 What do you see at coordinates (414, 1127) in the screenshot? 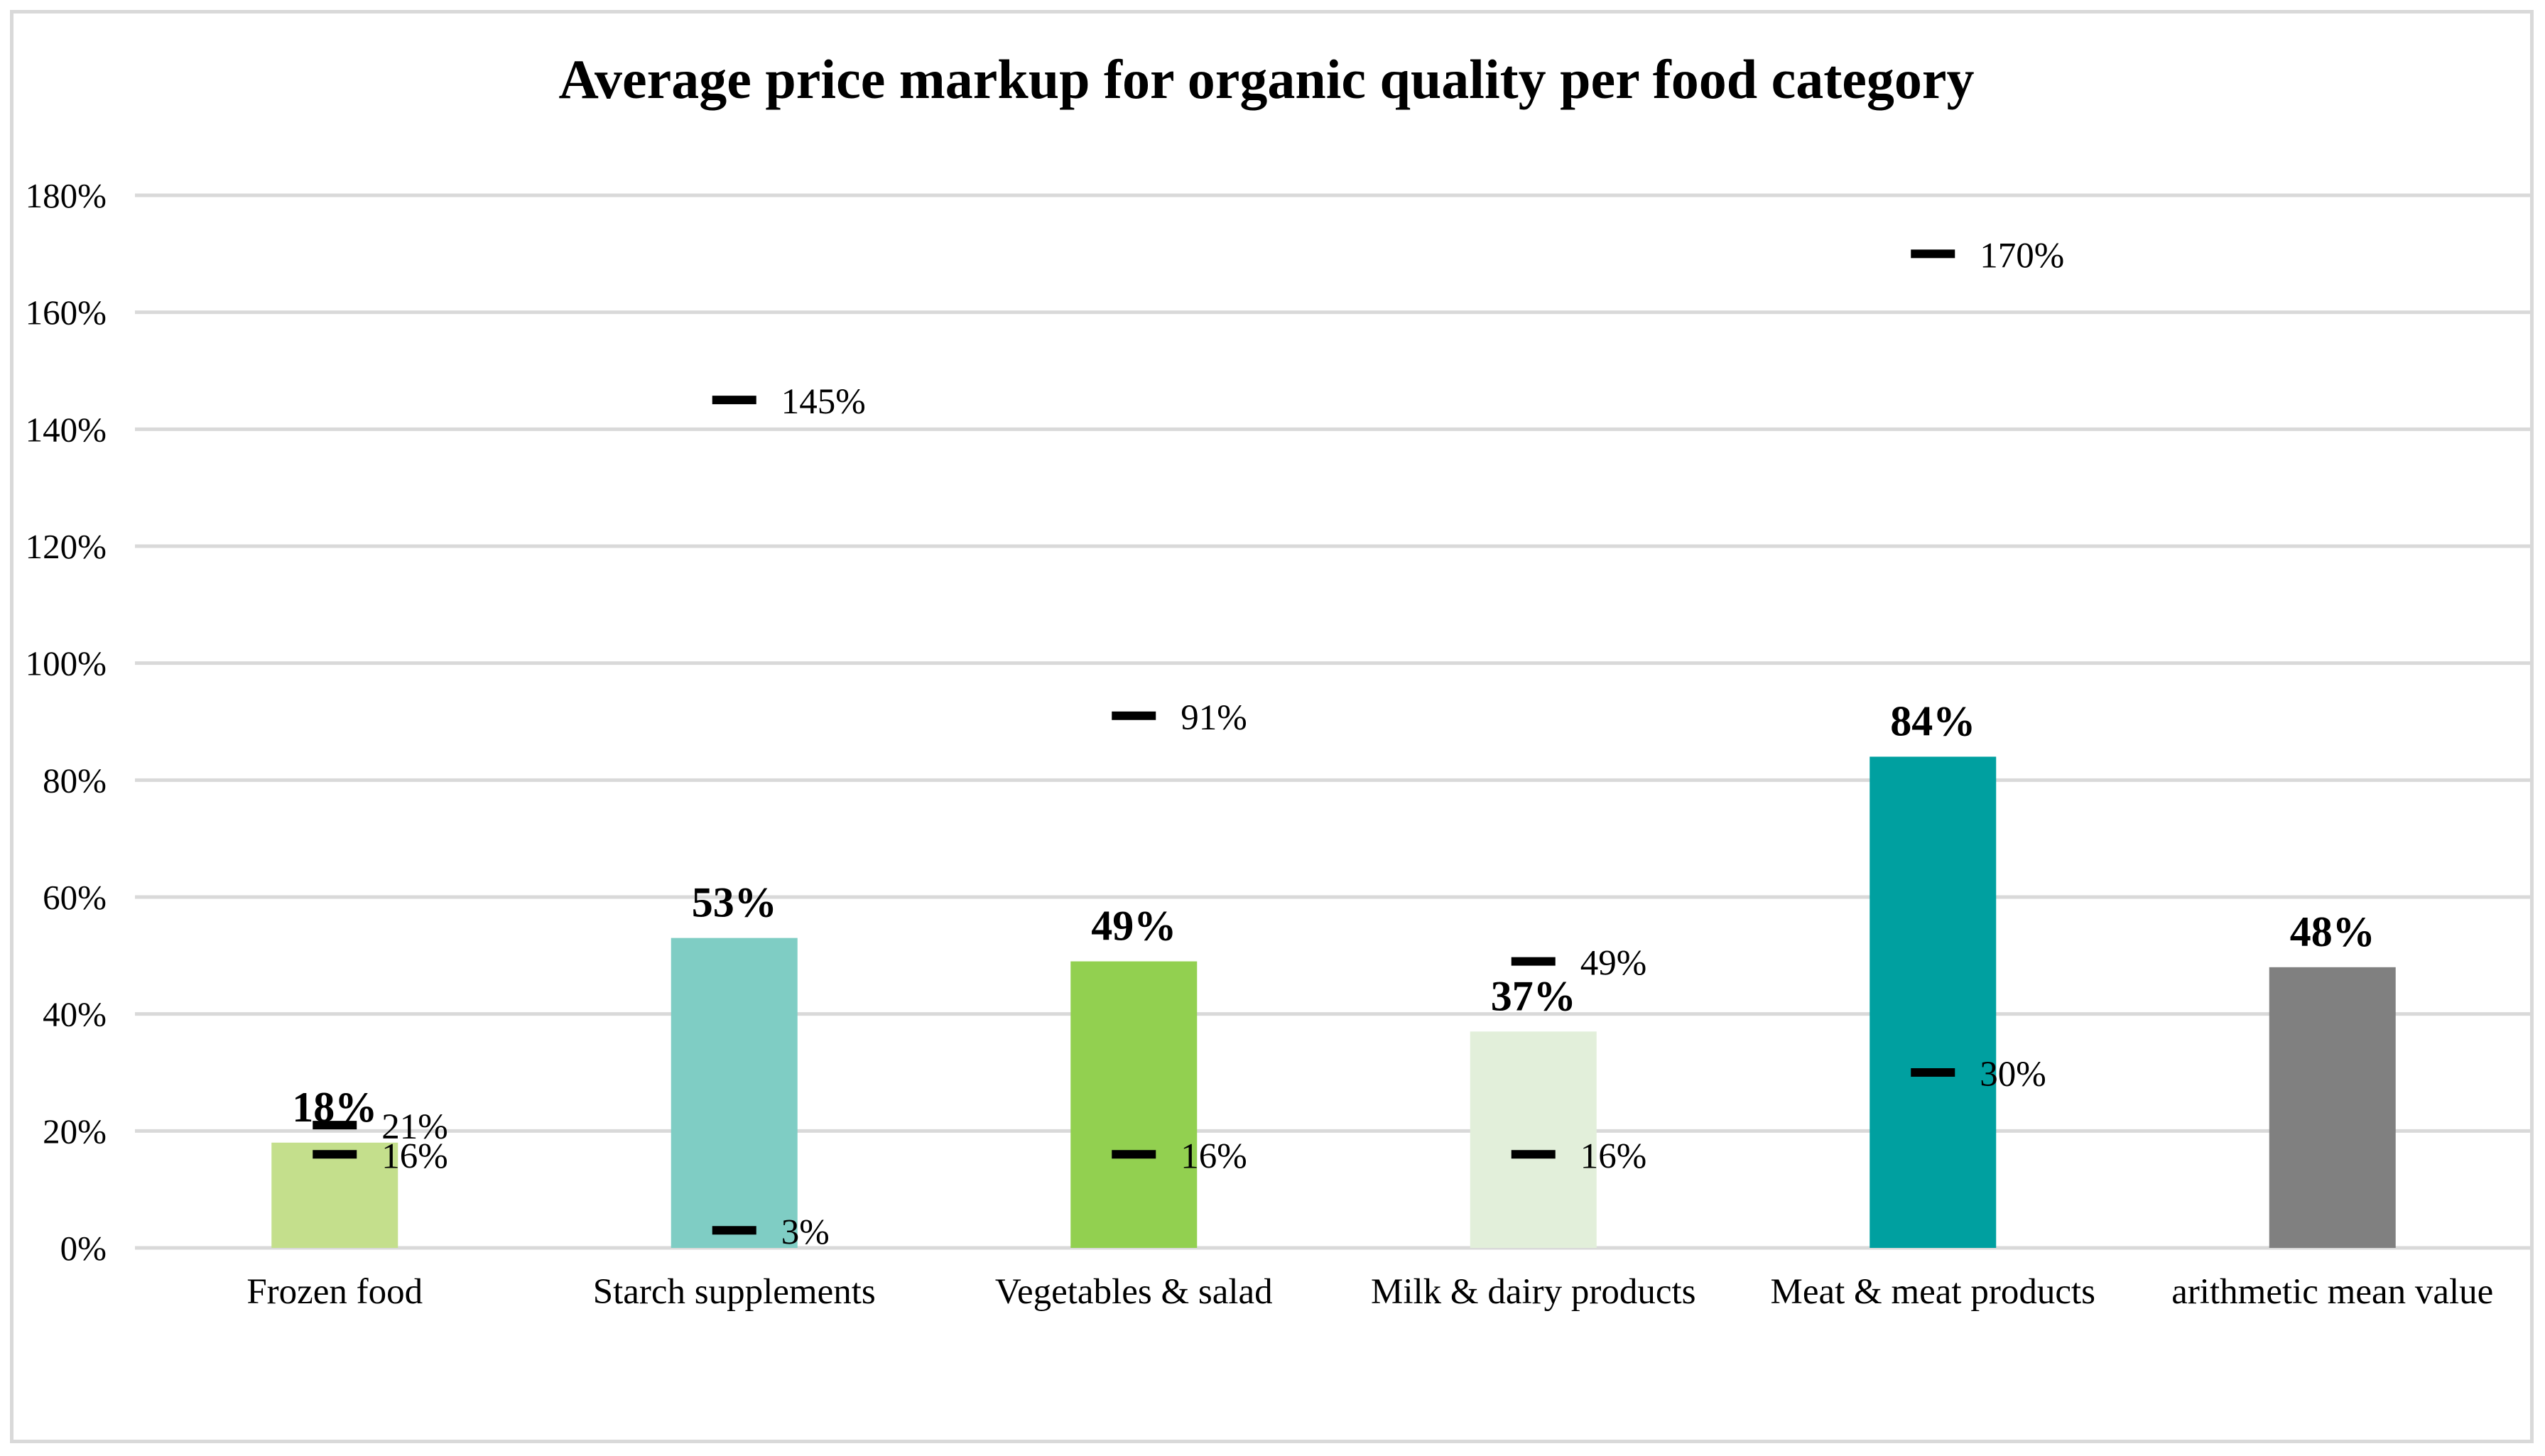
I see `max-label: 21%` at bounding box center [414, 1127].